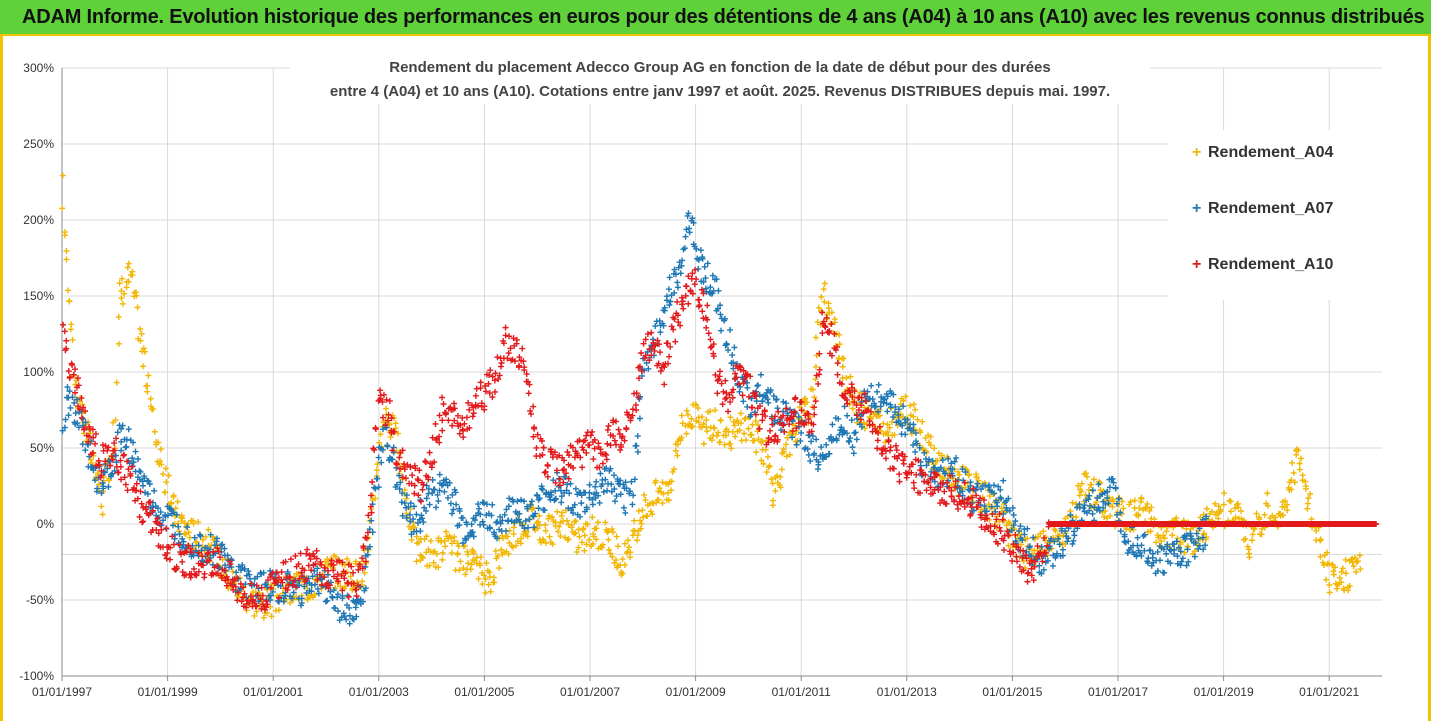  What do you see at coordinates (38, 220) in the screenshot?
I see `y-tick-label: 200%` at bounding box center [38, 220].